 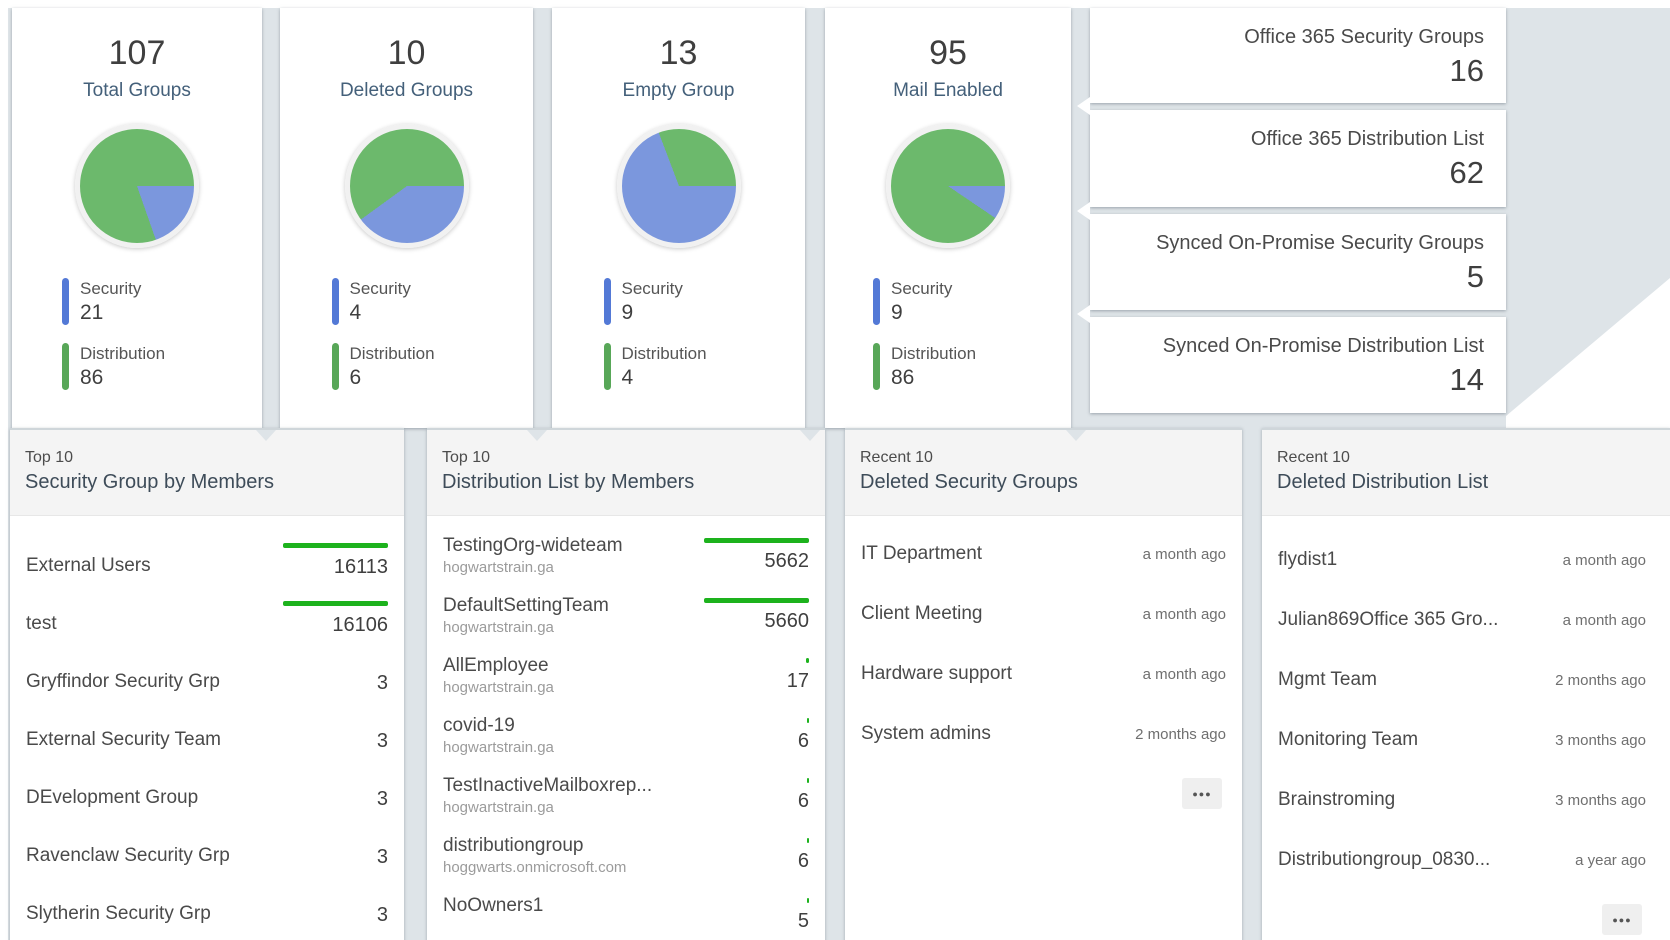 What do you see at coordinates (111, 288) in the screenshot?
I see `security-label: Security` at bounding box center [111, 288].